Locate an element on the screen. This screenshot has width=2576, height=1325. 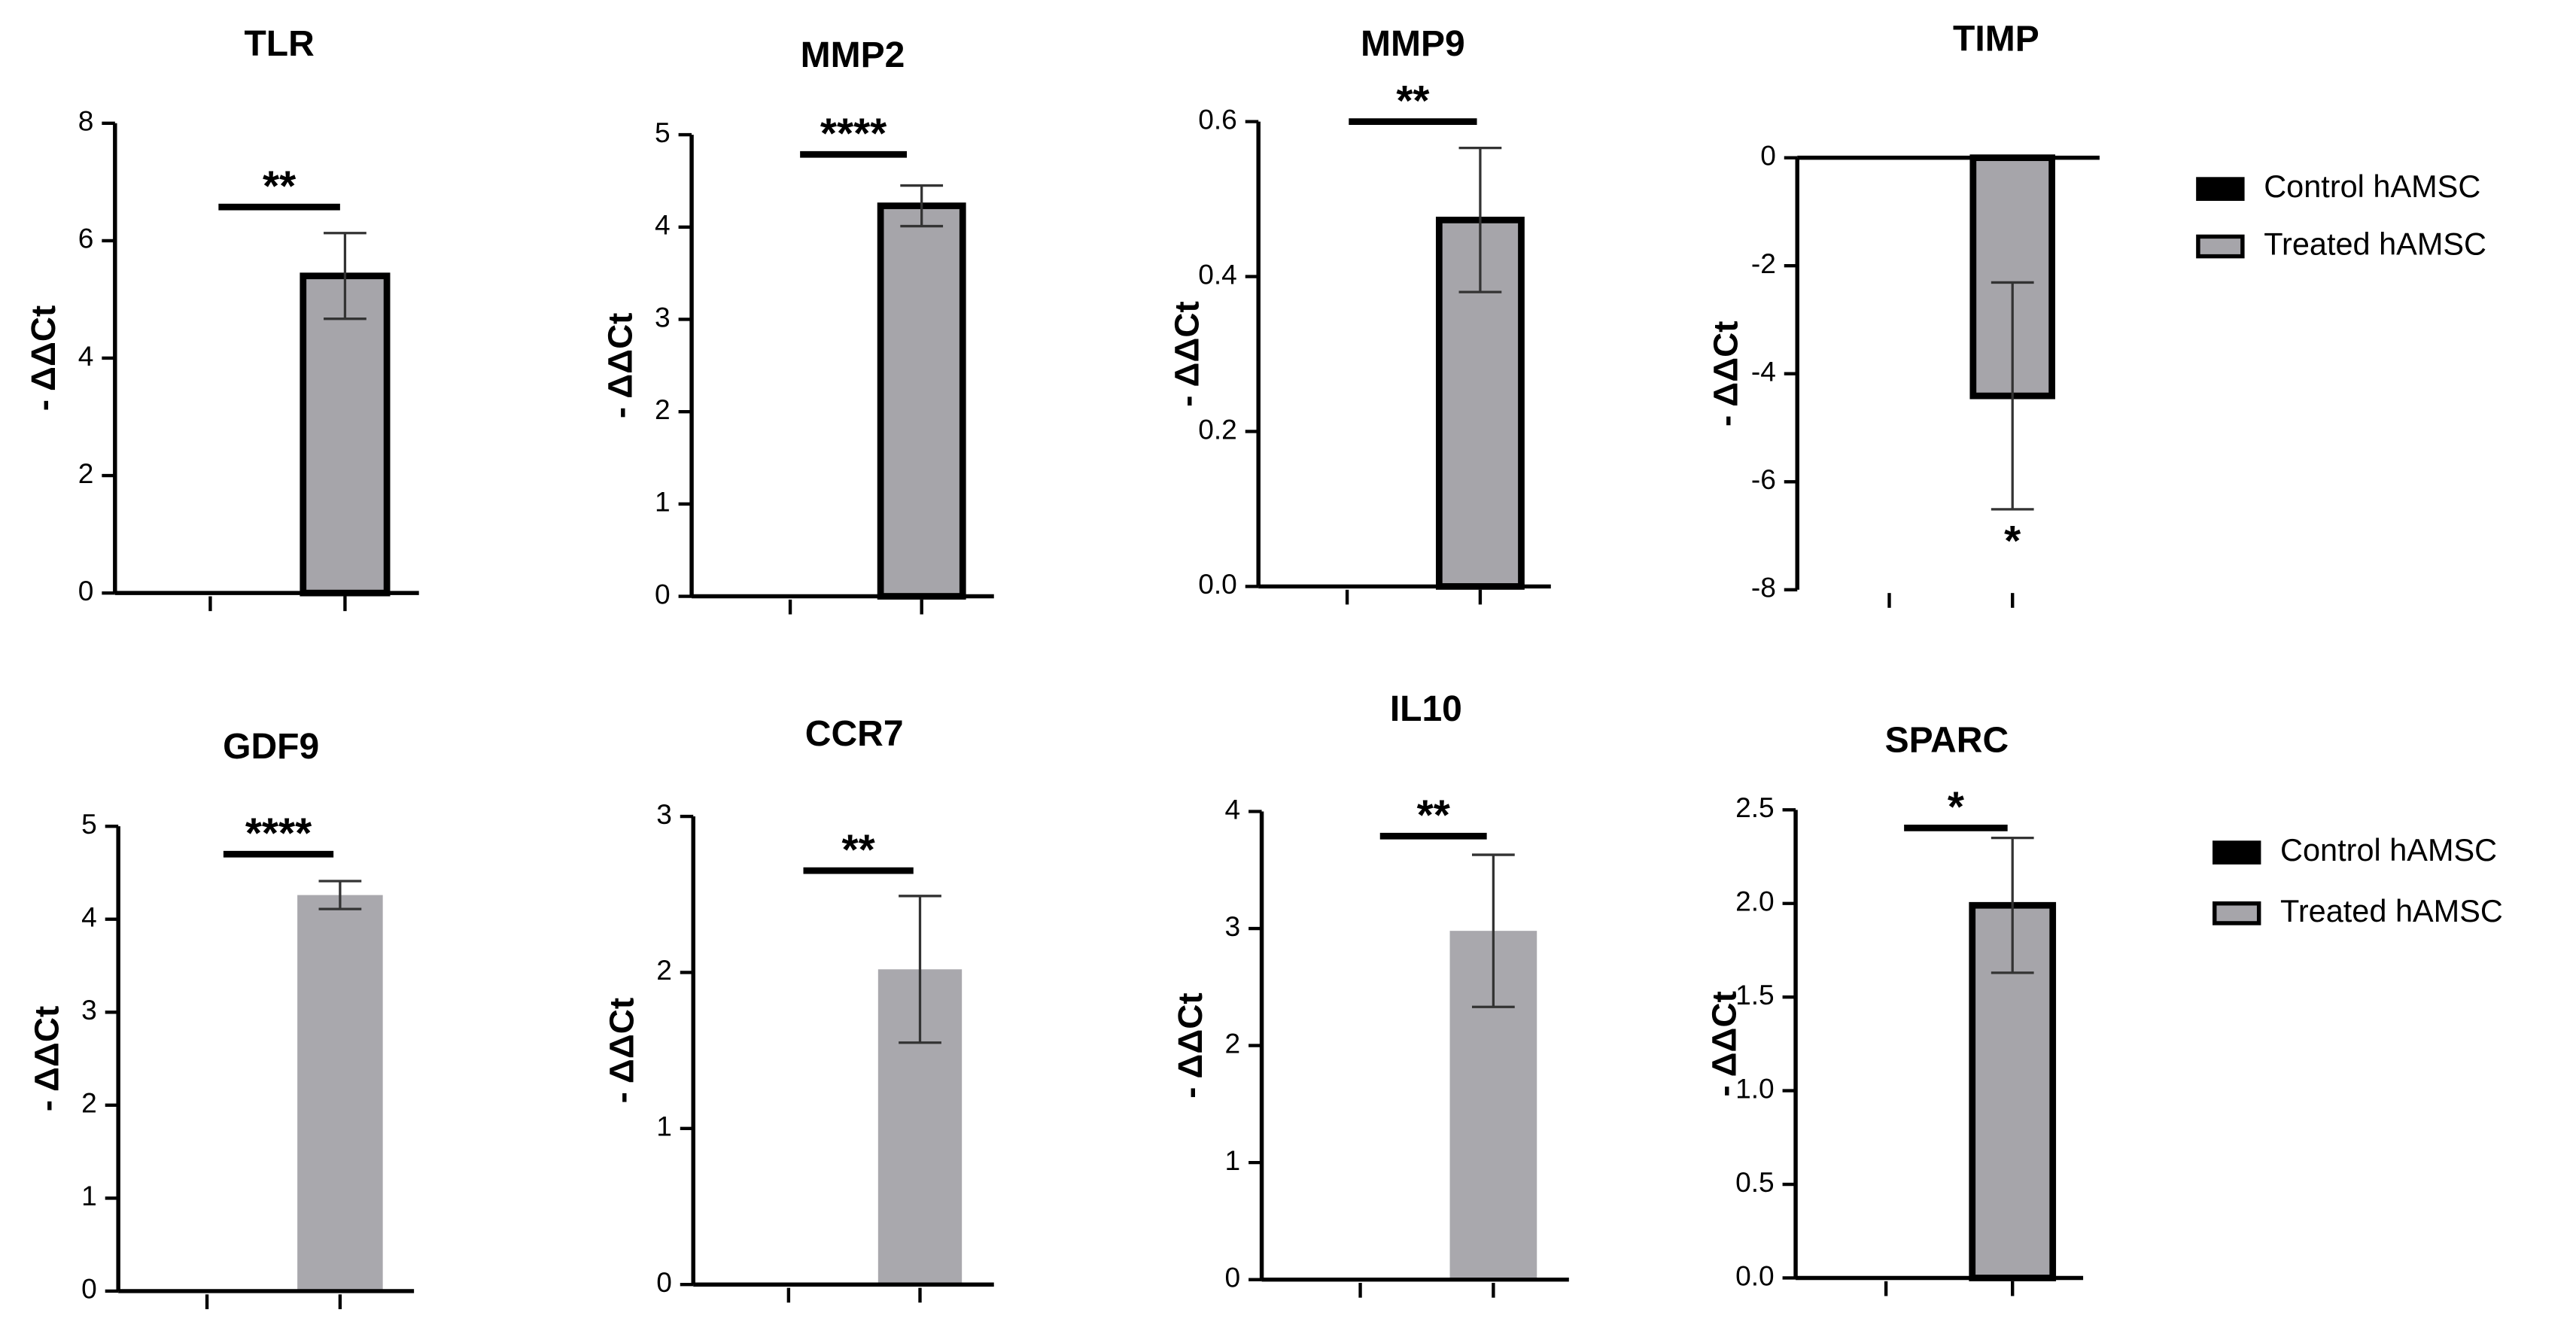
chart-title: GDF9 is located at coordinates (271, 747).